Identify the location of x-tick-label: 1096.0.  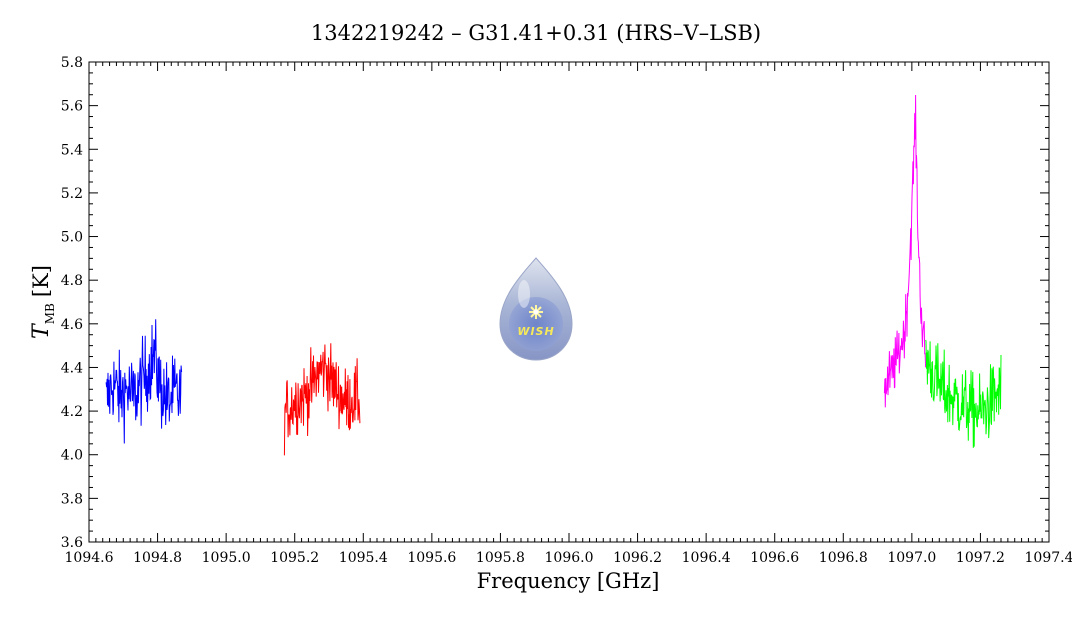
(569, 558).